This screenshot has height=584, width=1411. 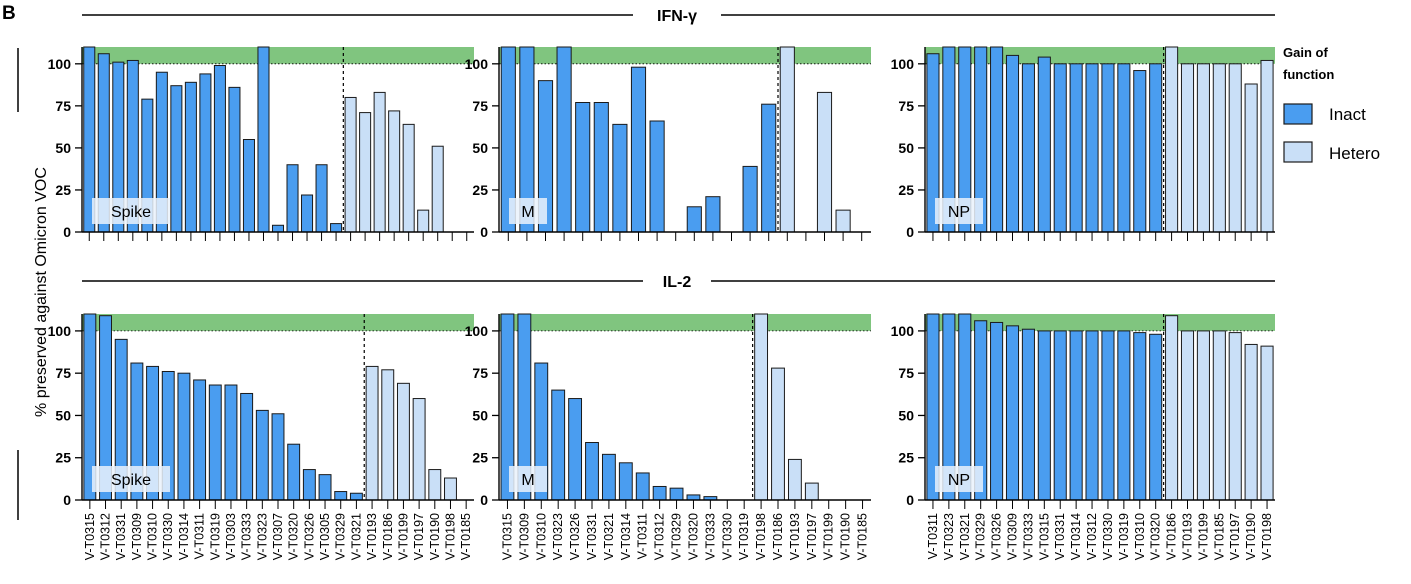 I want to click on x-tick-label: V-T0319, so click(x=744, y=536).